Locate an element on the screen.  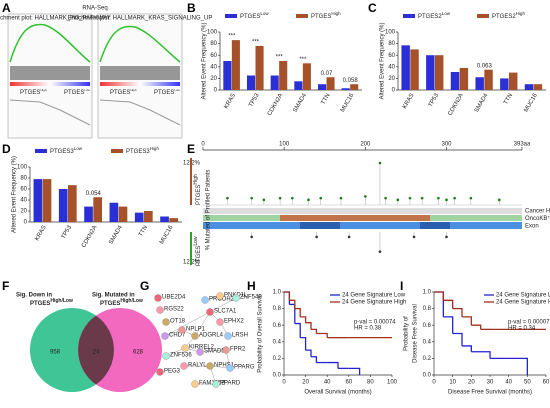
gene-label: FAM135B is located at coordinates (212, 384).